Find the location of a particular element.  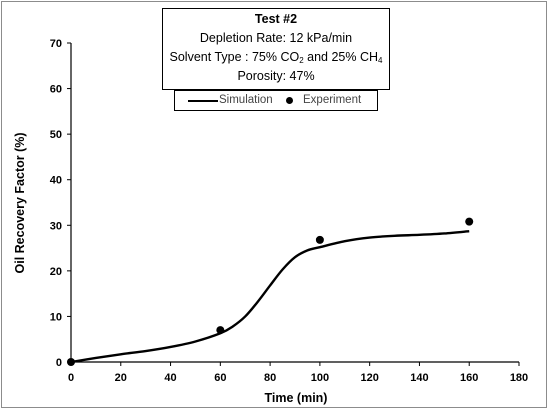

test-title: Test #2 is located at coordinates (276, 19).